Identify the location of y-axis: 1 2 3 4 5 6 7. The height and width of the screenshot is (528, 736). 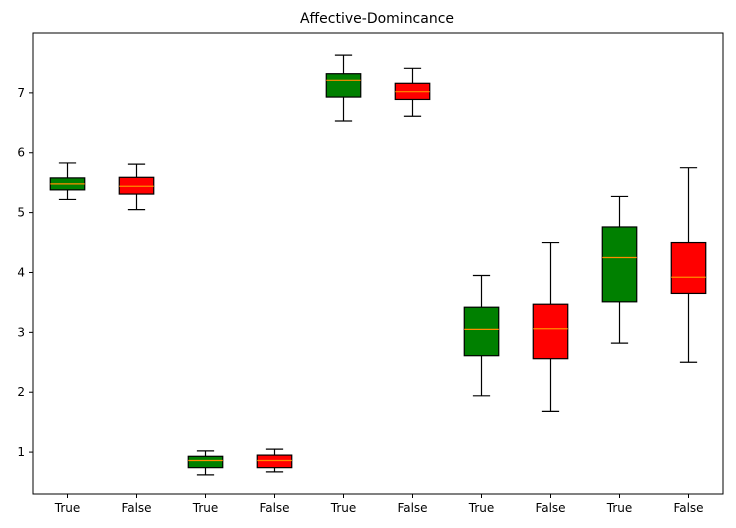
(25, 272).